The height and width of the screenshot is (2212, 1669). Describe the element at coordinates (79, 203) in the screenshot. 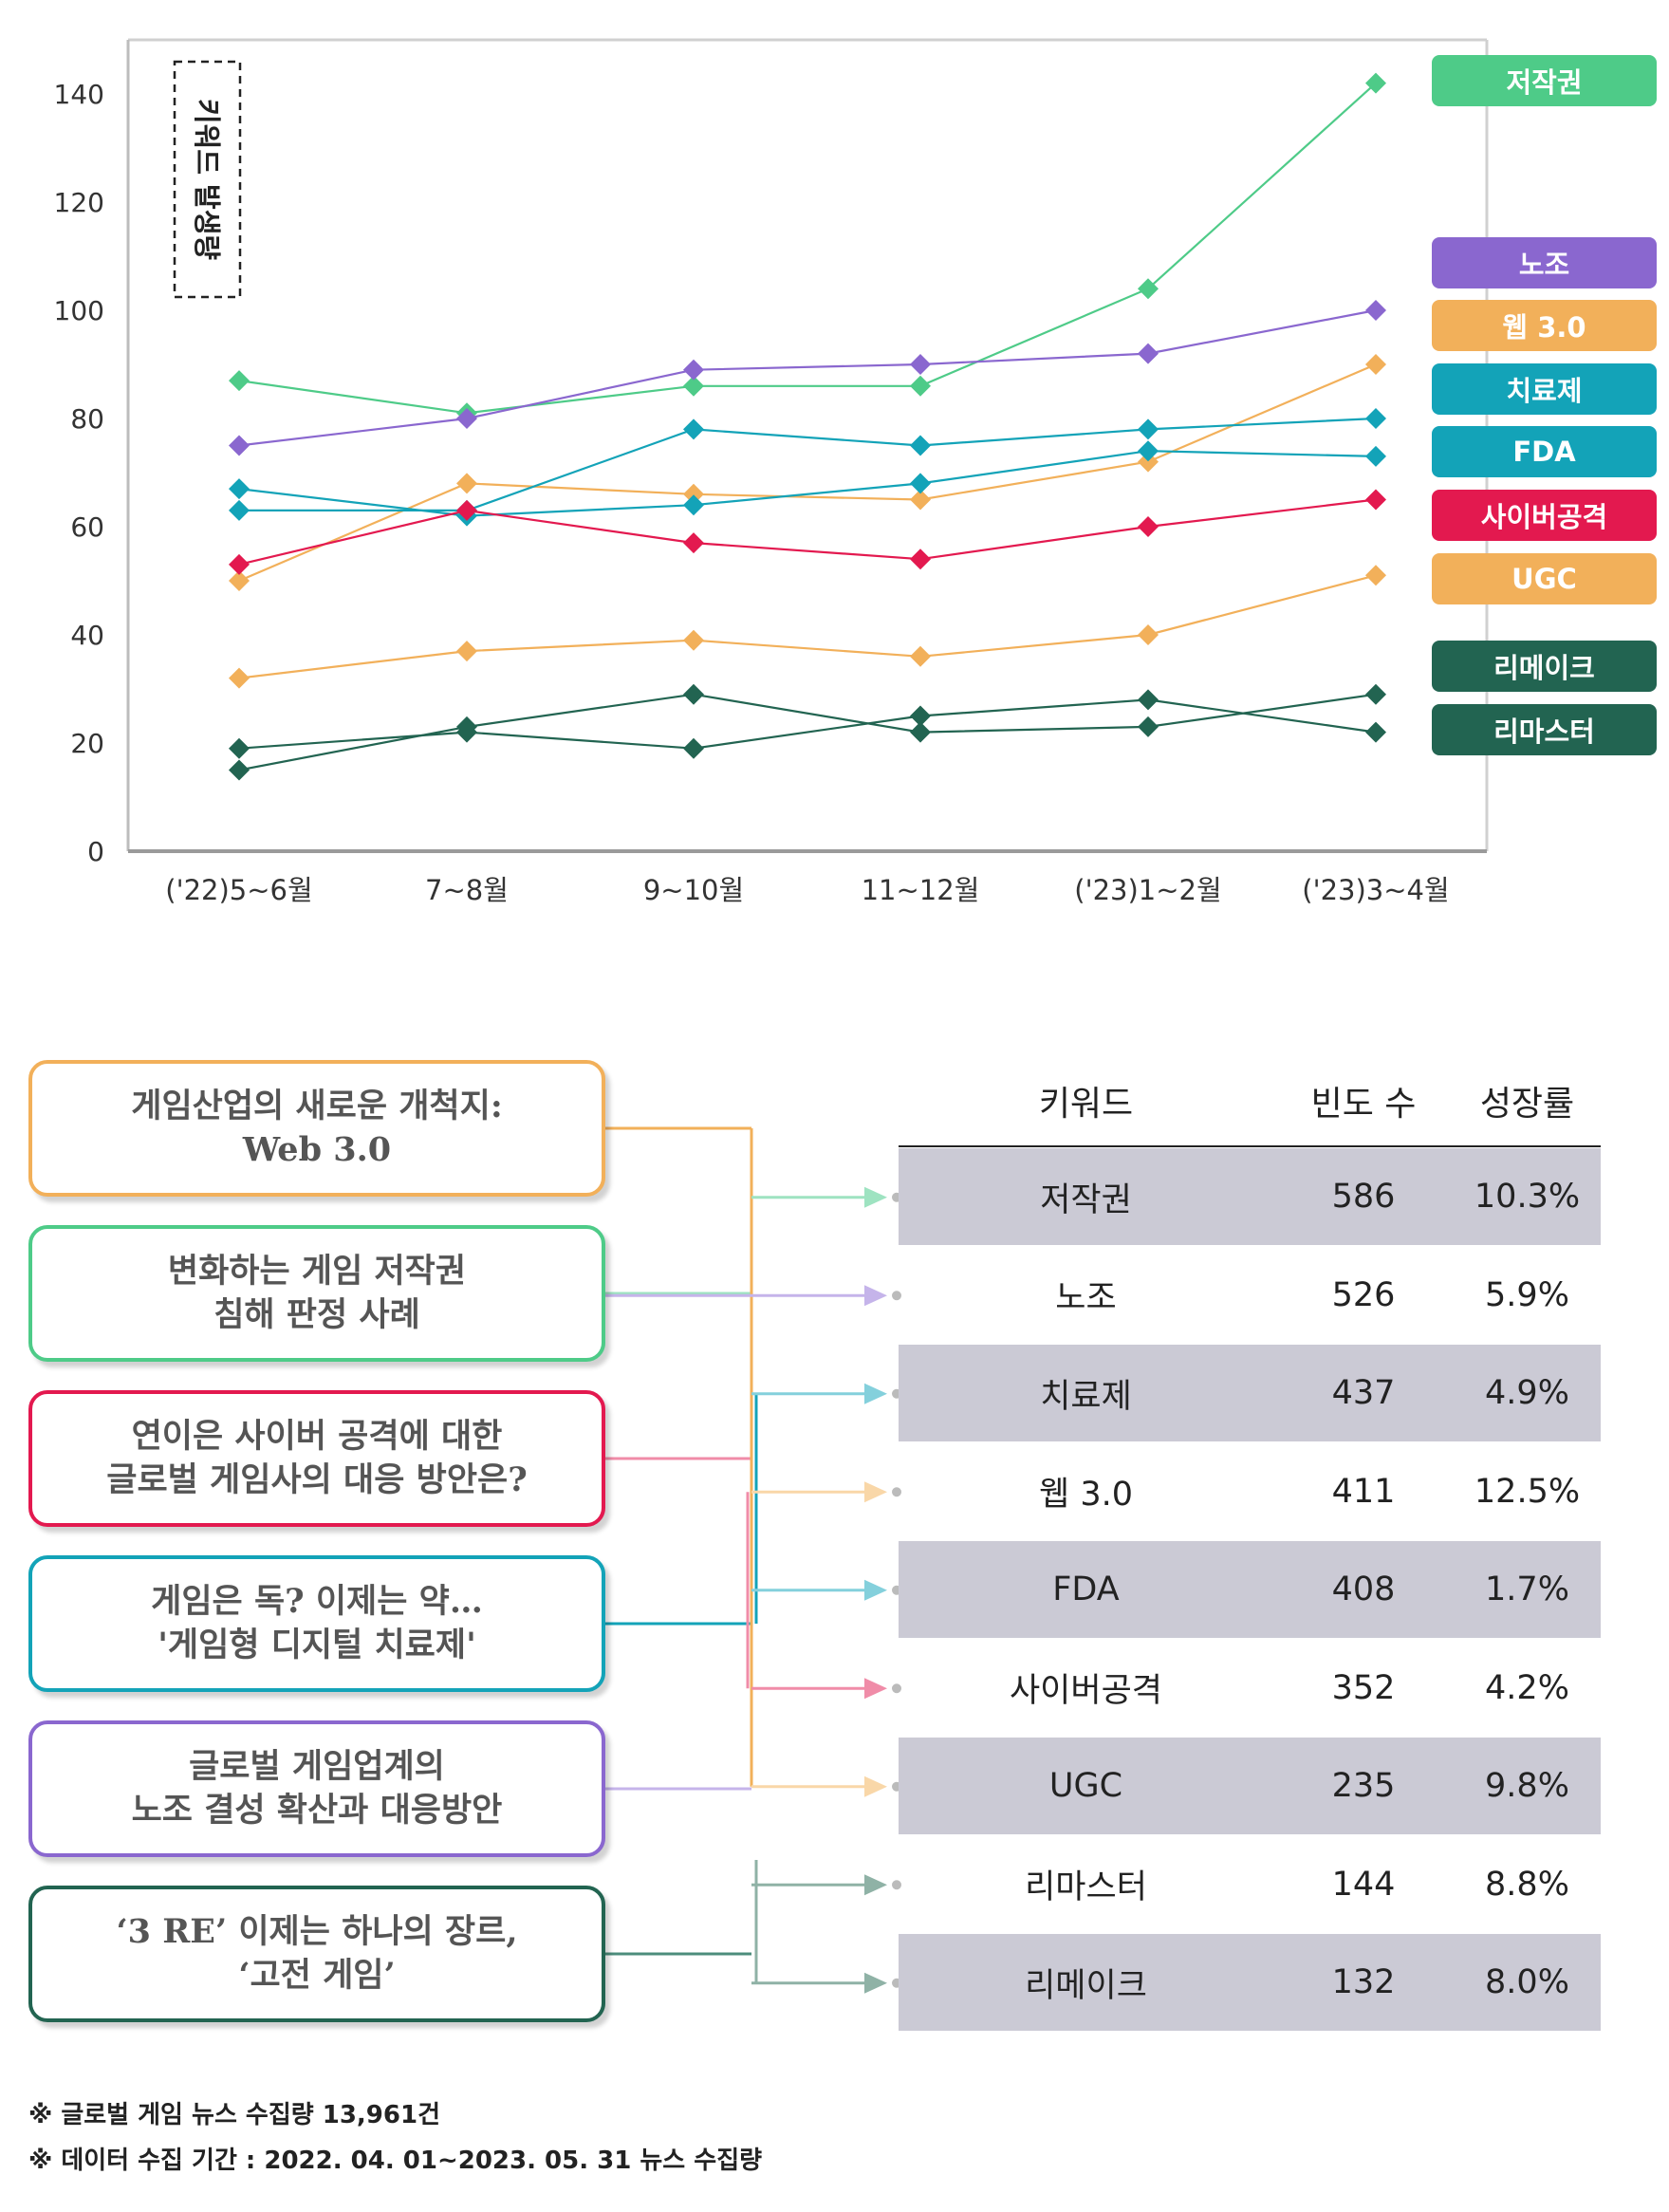

I see `y-tick-label: 120` at that location.